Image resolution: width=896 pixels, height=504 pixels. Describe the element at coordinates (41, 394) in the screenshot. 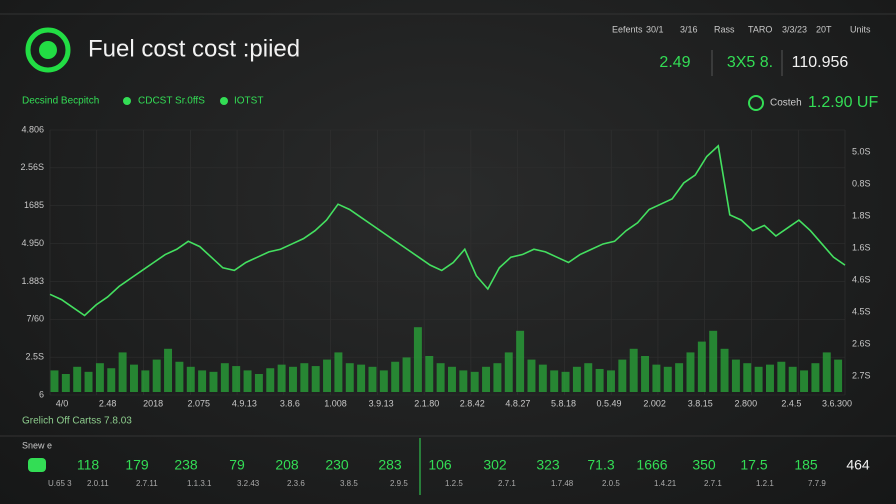

I see `y-tick-label: 6` at that location.